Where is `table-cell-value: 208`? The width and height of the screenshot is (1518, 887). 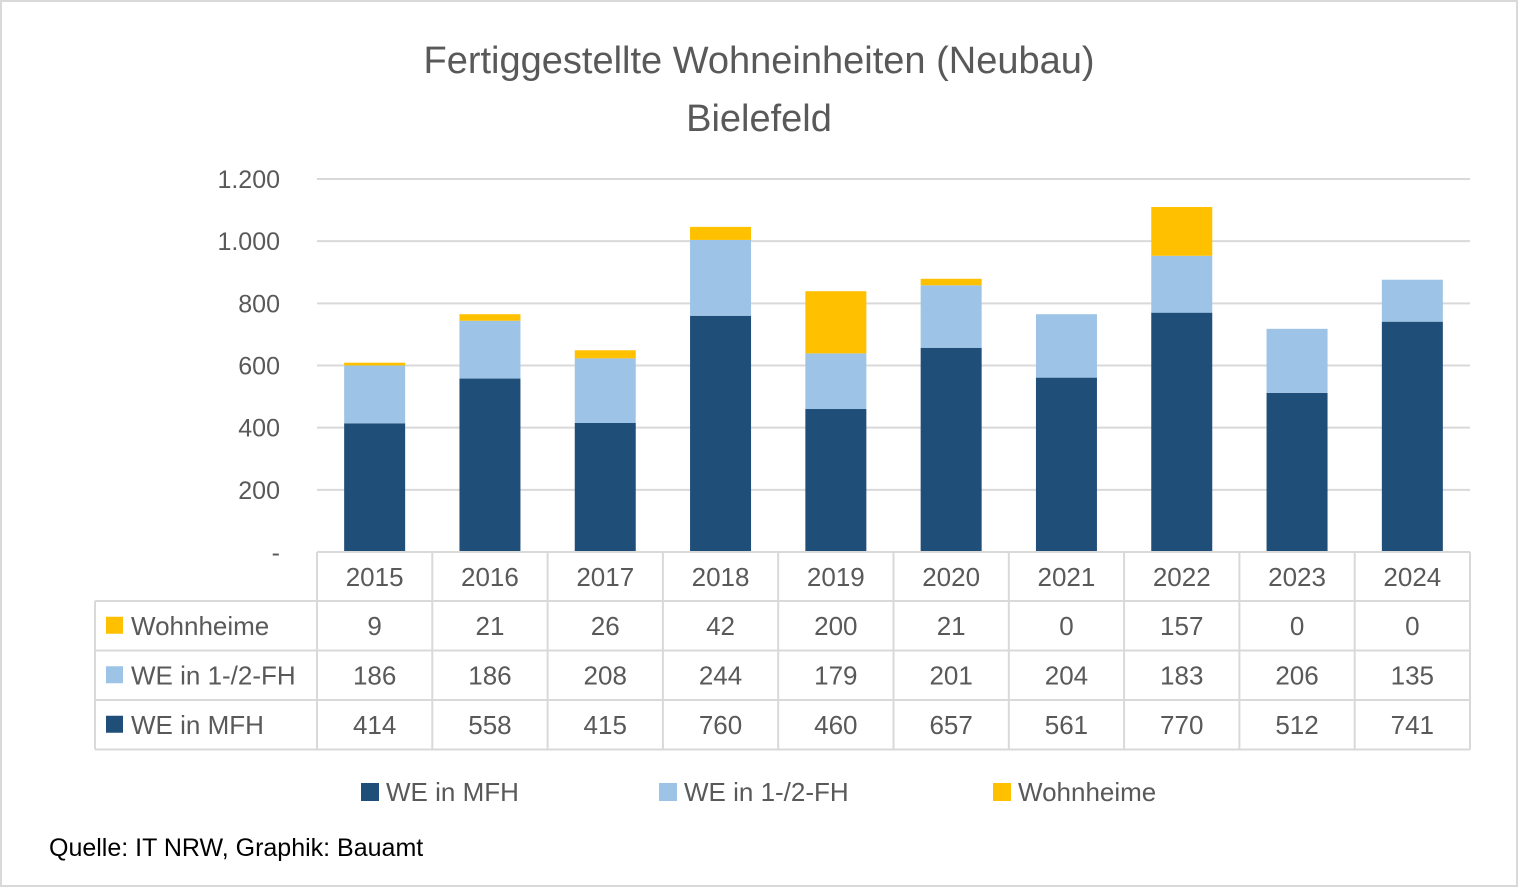 table-cell-value: 208 is located at coordinates (605, 675).